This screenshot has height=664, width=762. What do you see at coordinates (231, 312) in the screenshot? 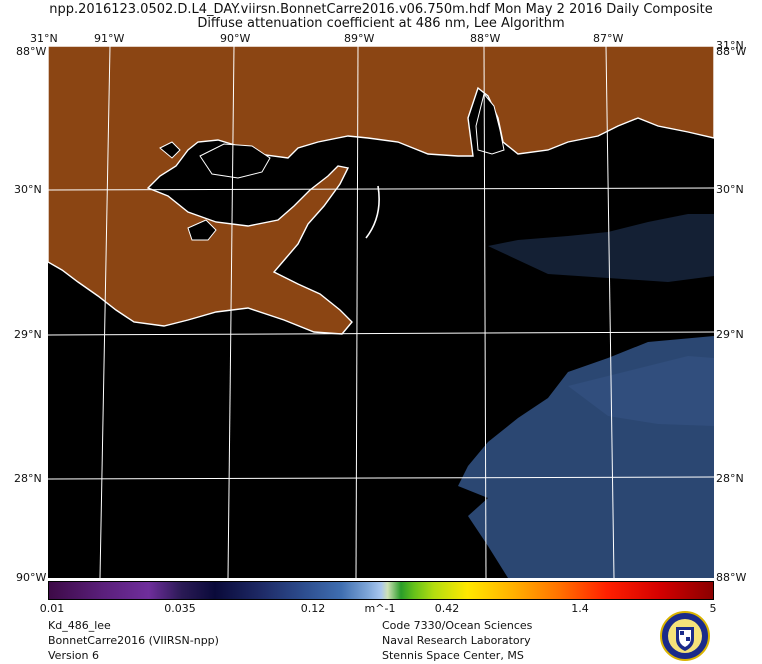
I see `meridian-90w` at bounding box center [231, 312].